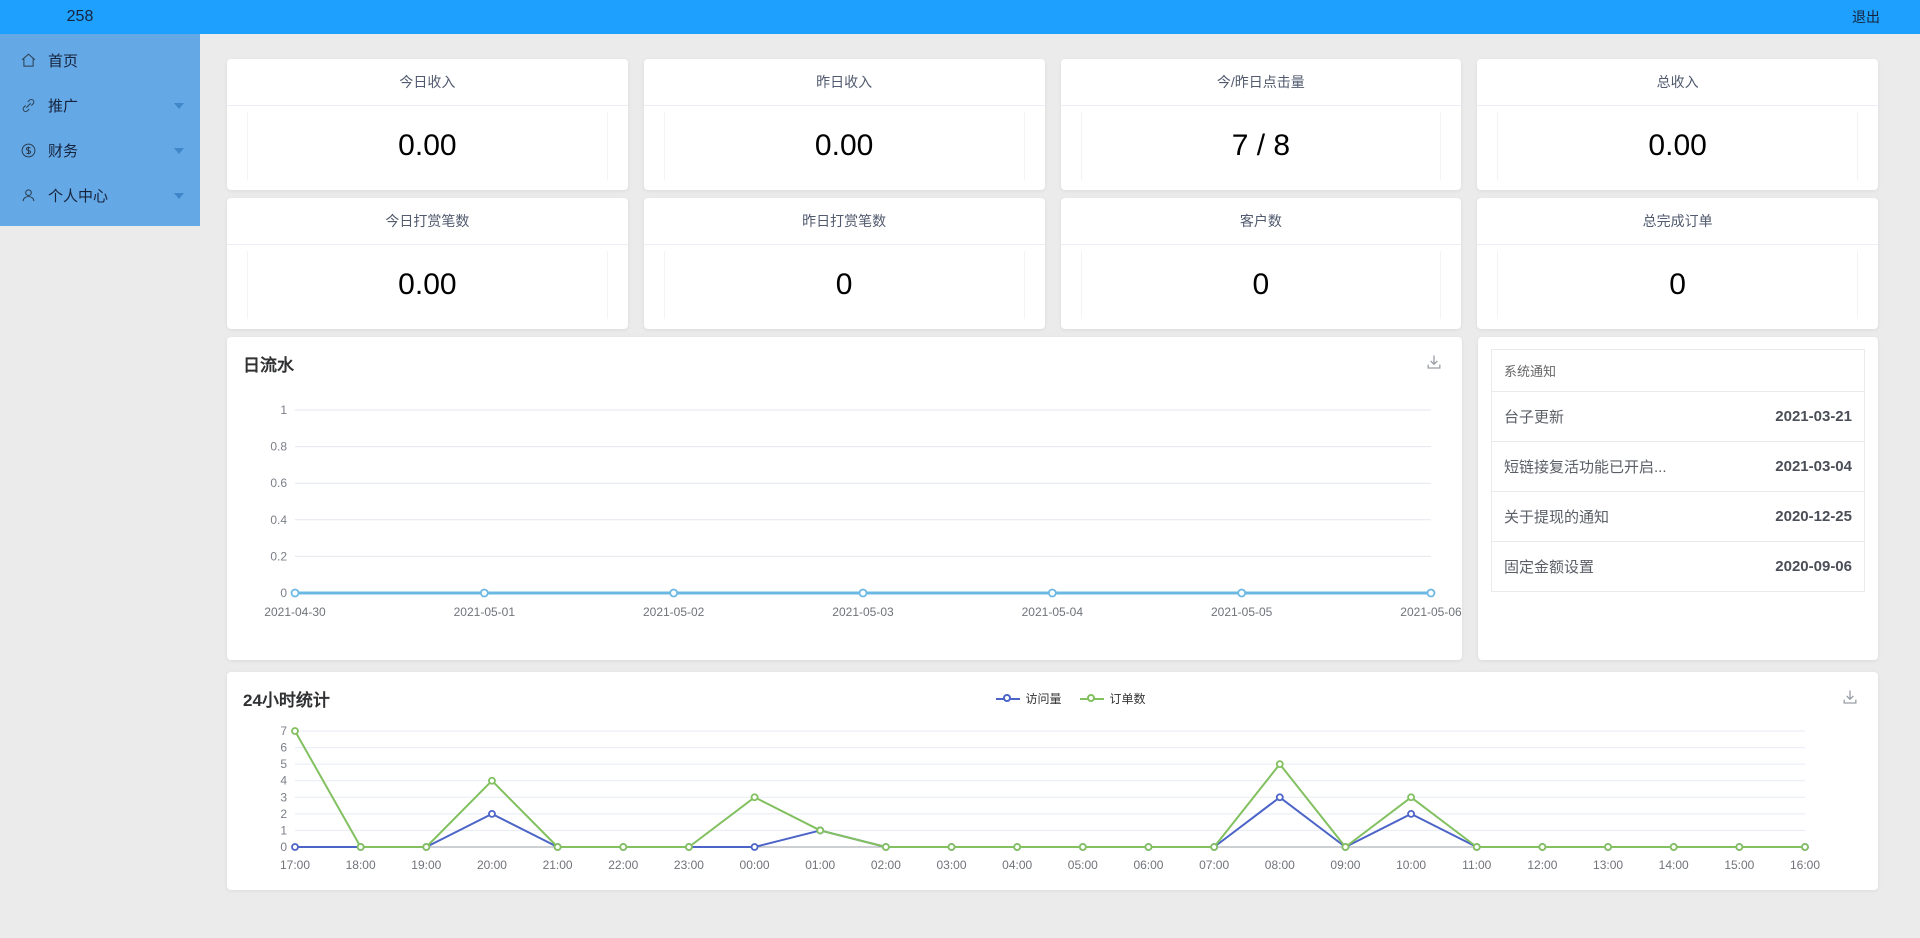  Describe the element at coordinates (1866, 17) in the screenshot. I see `logout-button: 退出` at that location.